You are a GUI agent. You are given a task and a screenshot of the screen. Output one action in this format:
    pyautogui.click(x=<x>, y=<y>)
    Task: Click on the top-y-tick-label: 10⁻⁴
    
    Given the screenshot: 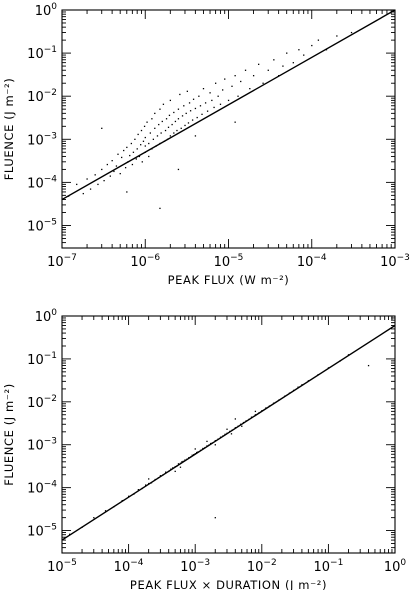 What is the action you would take?
    pyautogui.click(x=42, y=182)
    